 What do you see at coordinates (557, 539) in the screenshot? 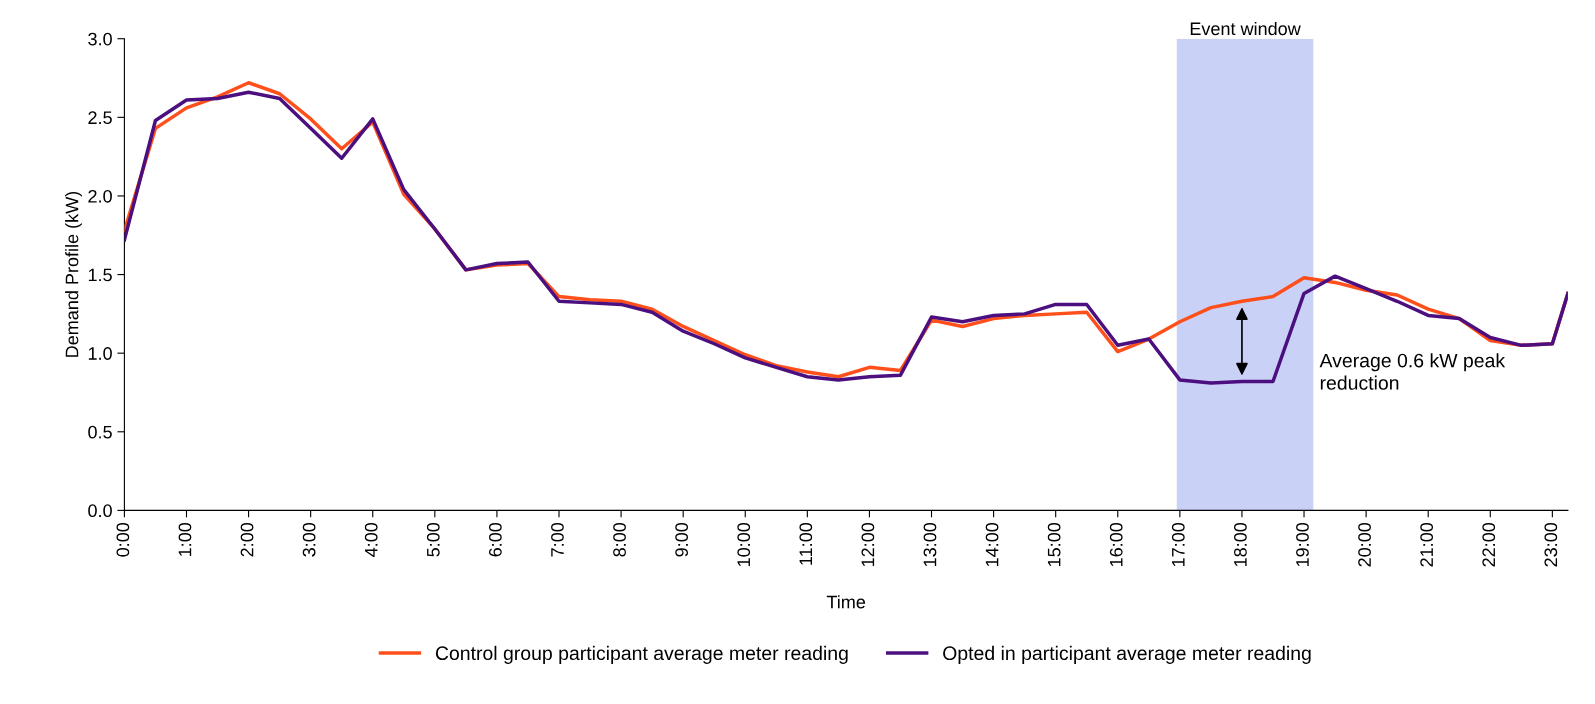
I see `x-tick-label: 7:00` at bounding box center [557, 539].